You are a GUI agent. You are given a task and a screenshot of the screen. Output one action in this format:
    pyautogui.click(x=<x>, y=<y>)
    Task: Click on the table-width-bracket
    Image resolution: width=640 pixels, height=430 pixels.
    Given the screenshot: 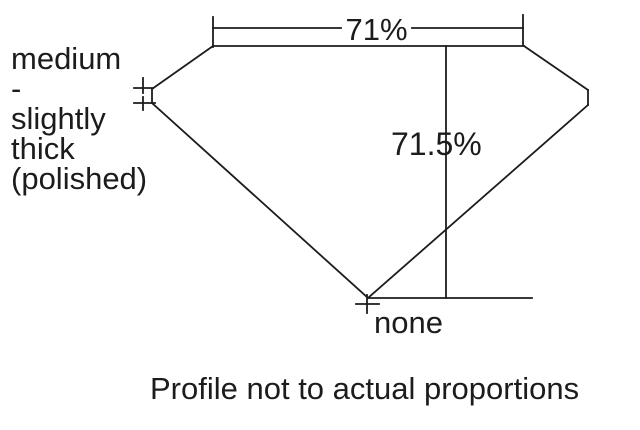 What is the action you would take?
    pyautogui.click(x=368, y=31)
    